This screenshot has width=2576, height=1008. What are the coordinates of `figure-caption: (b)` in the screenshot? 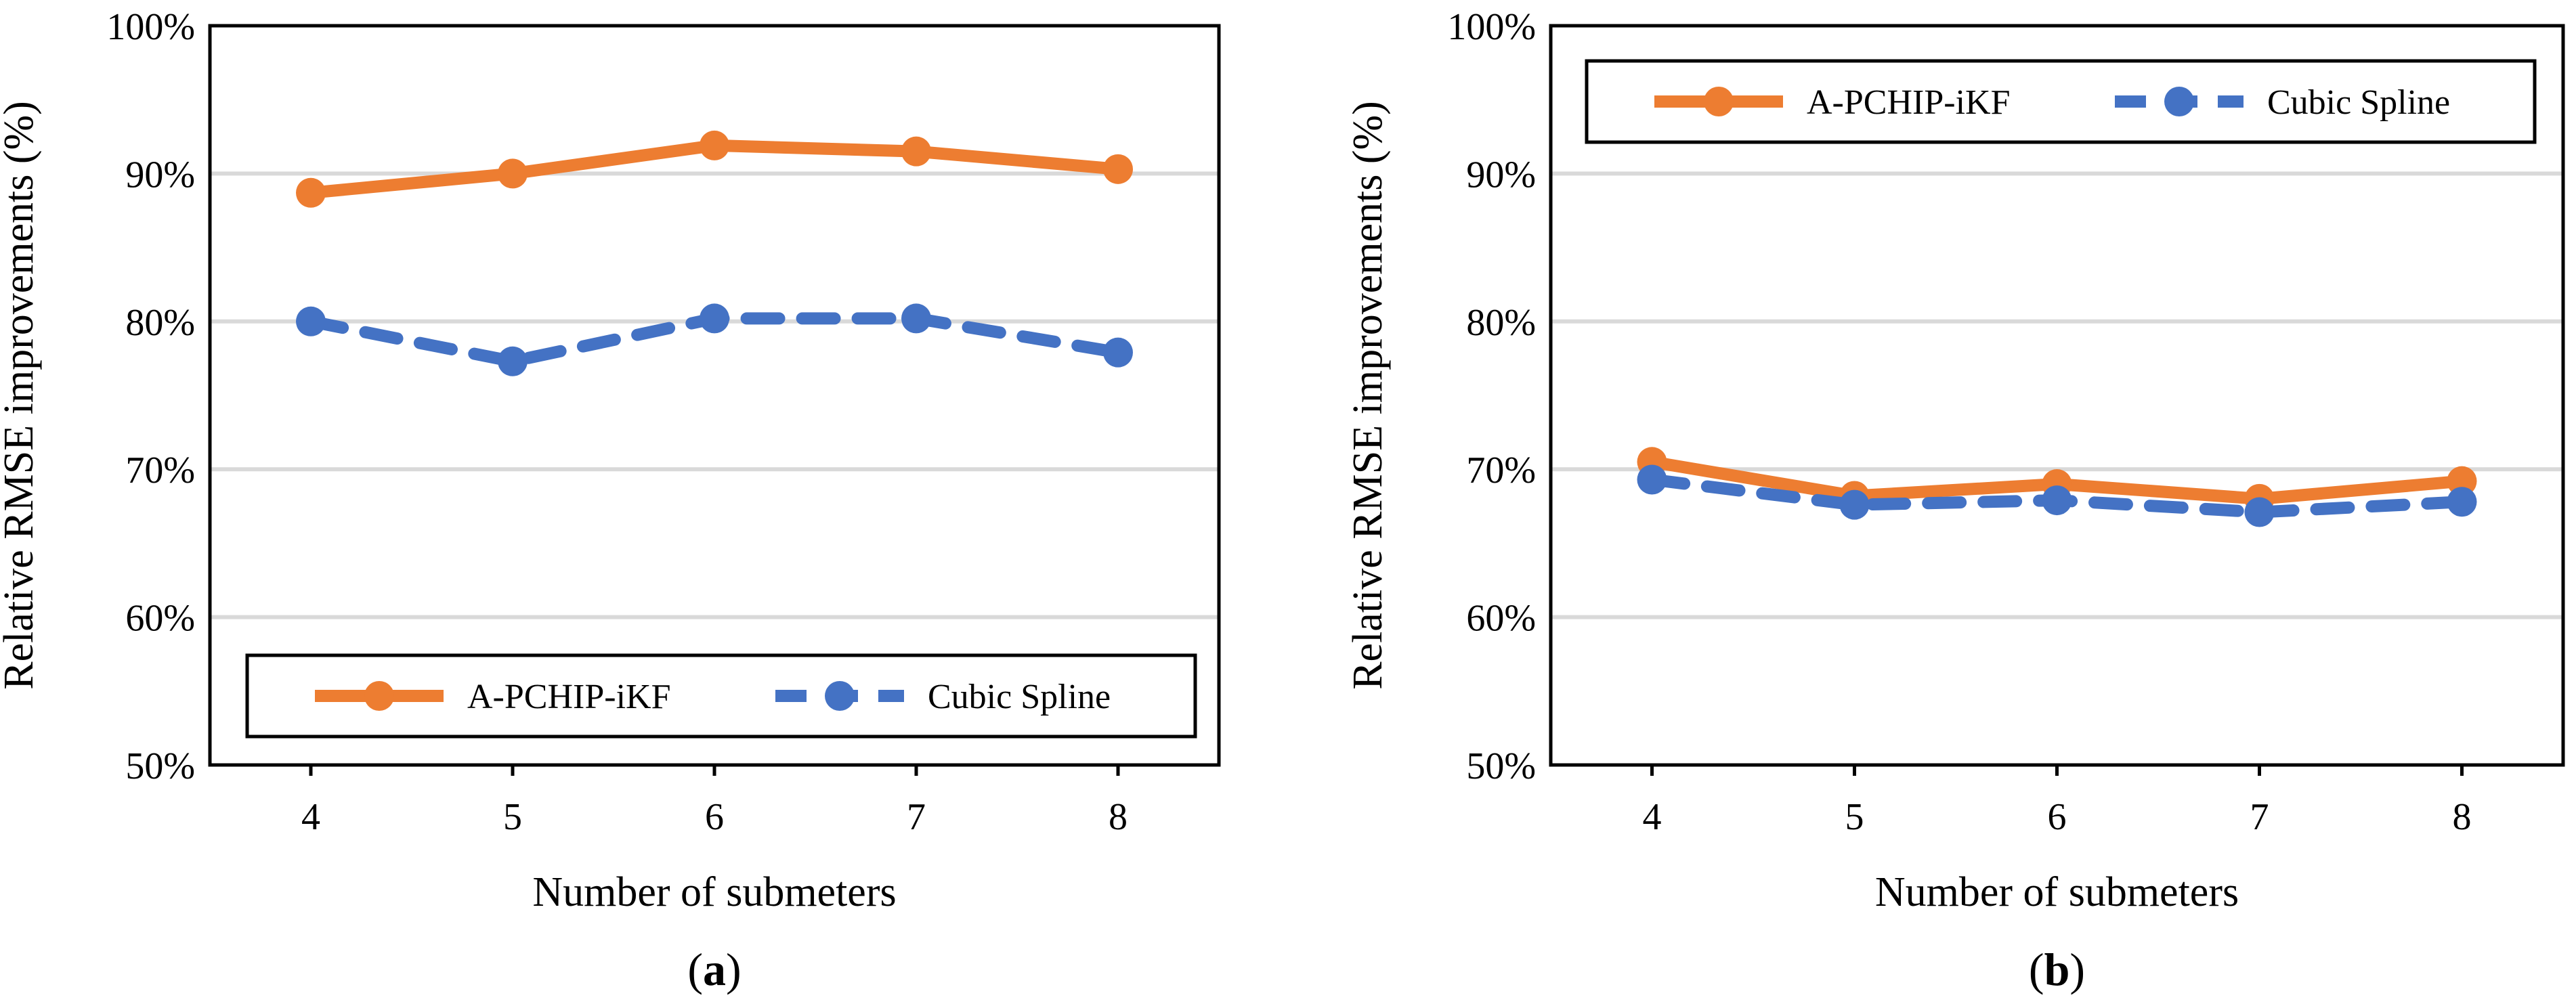 It's located at (2057, 970).